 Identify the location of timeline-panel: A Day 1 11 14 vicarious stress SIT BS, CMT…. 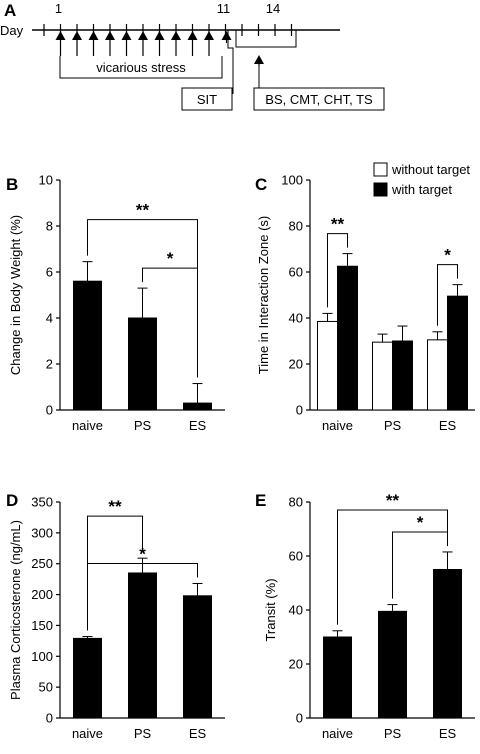
(192, 56).